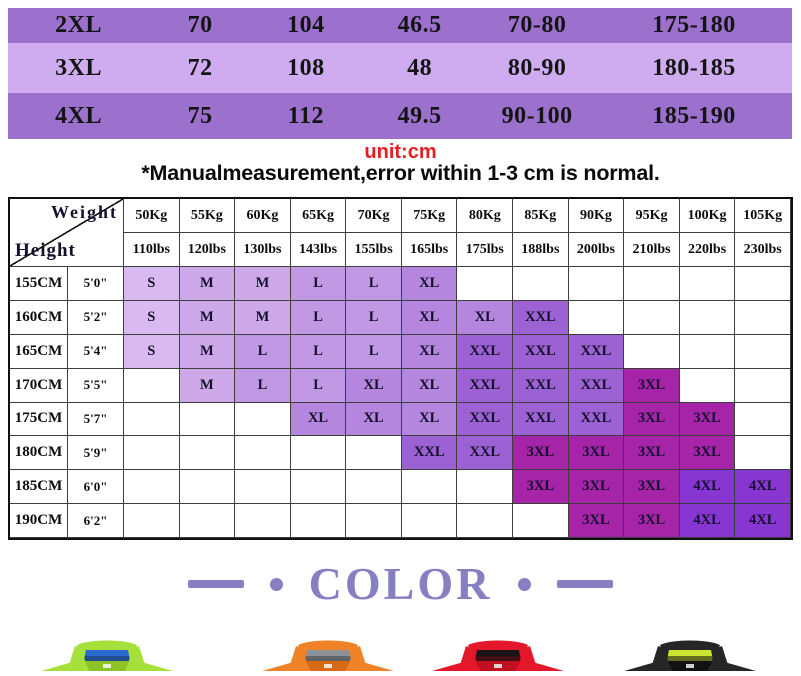  I want to click on size-spec-cell-size: 4XL, so click(78, 115).